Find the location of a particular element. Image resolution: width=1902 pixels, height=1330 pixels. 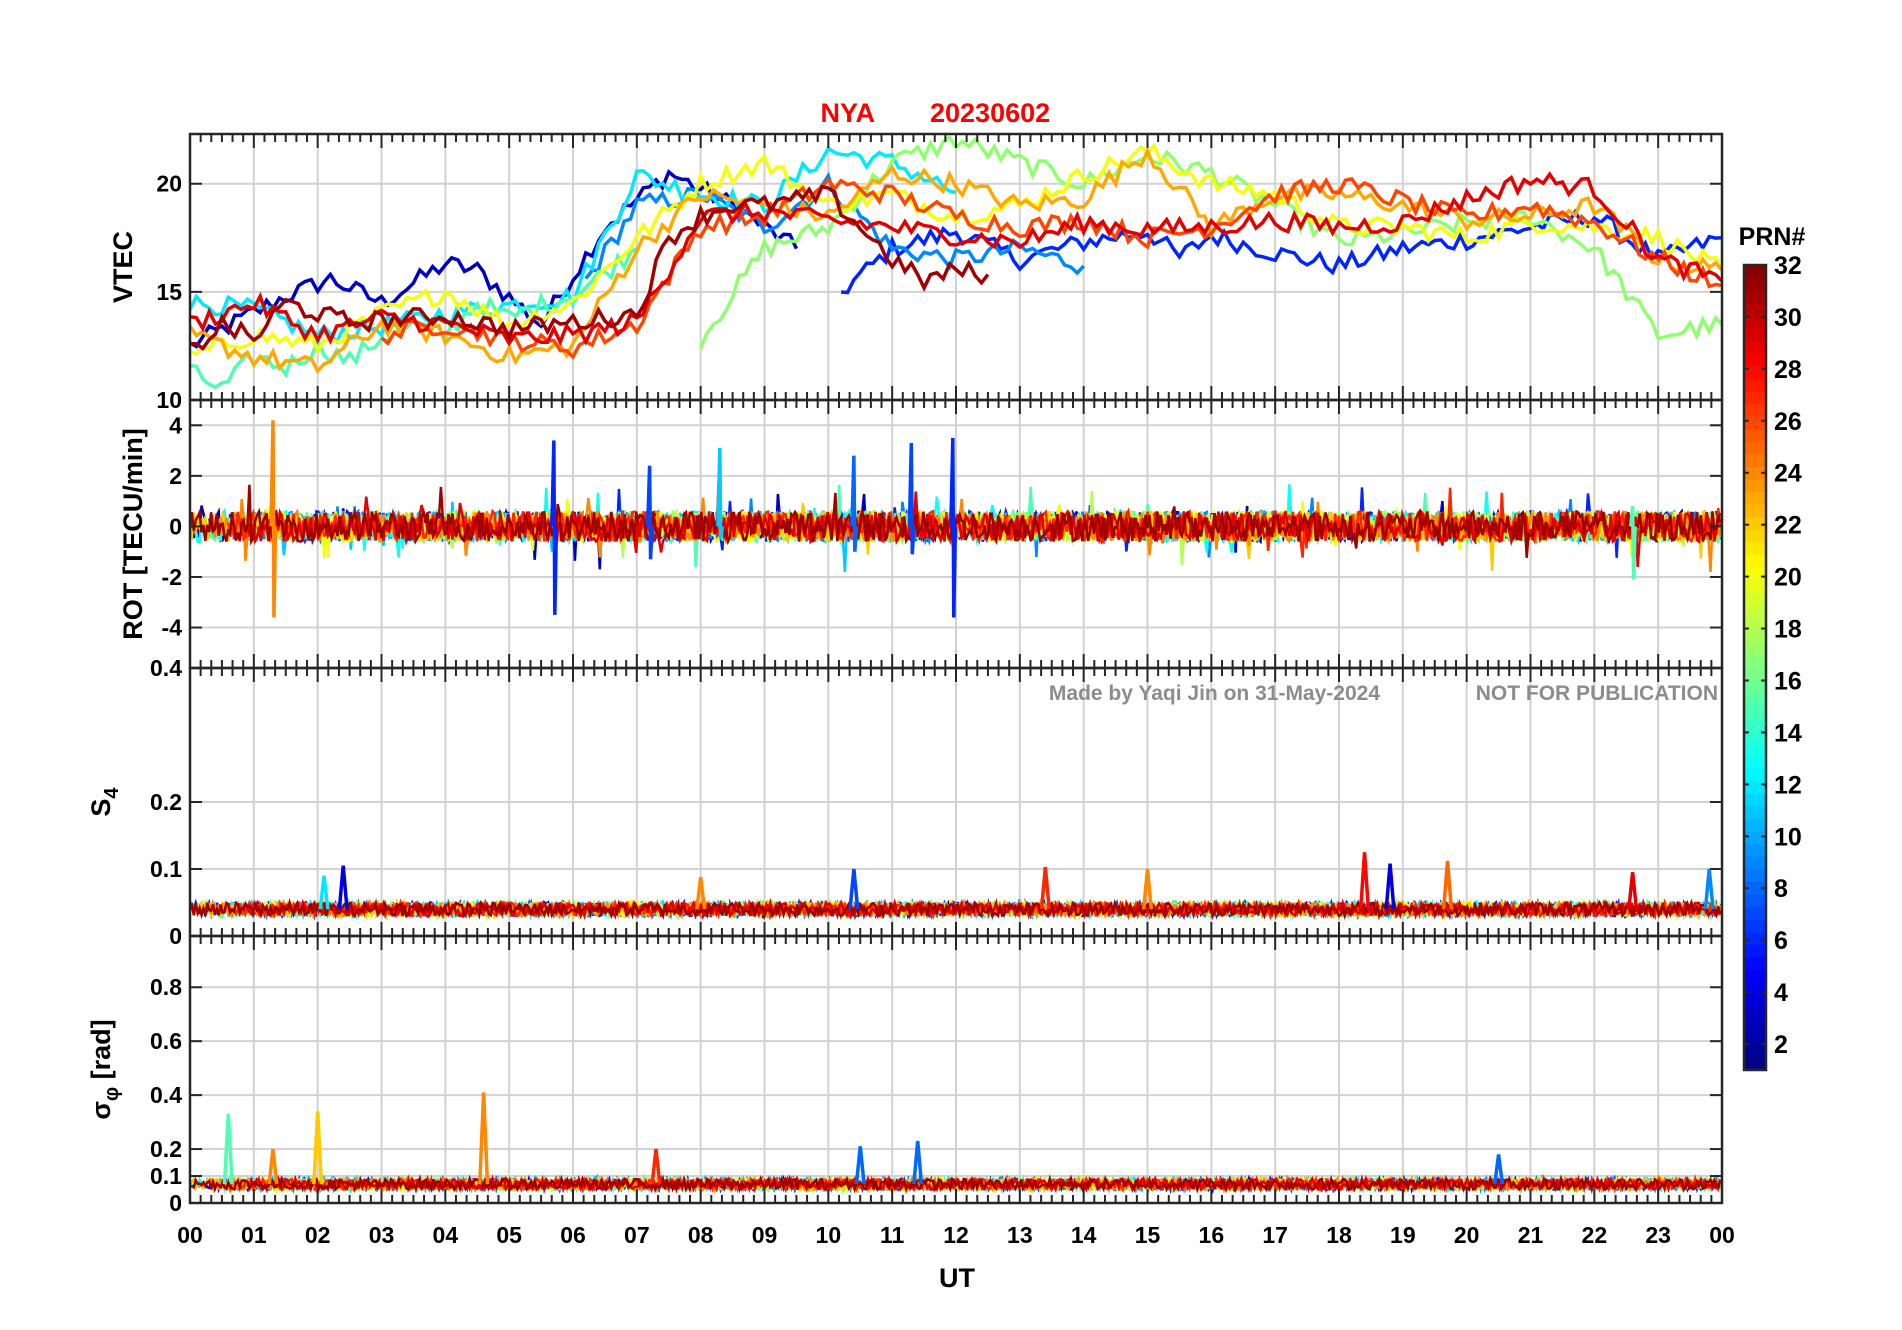

x-tick-label: 21 is located at coordinates (1531, 1235).